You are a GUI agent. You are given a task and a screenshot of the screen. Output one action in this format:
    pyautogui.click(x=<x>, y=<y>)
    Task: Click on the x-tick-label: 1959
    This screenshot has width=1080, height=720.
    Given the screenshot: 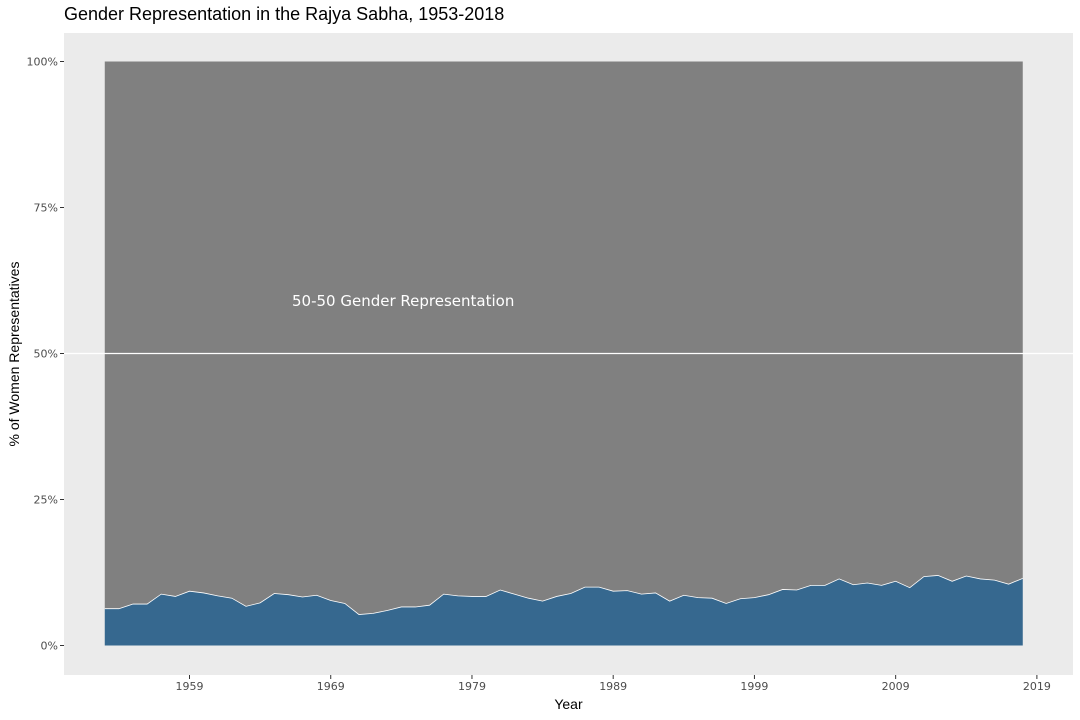 What is the action you would take?
    pyautogui.click(x=190, y=686)
    